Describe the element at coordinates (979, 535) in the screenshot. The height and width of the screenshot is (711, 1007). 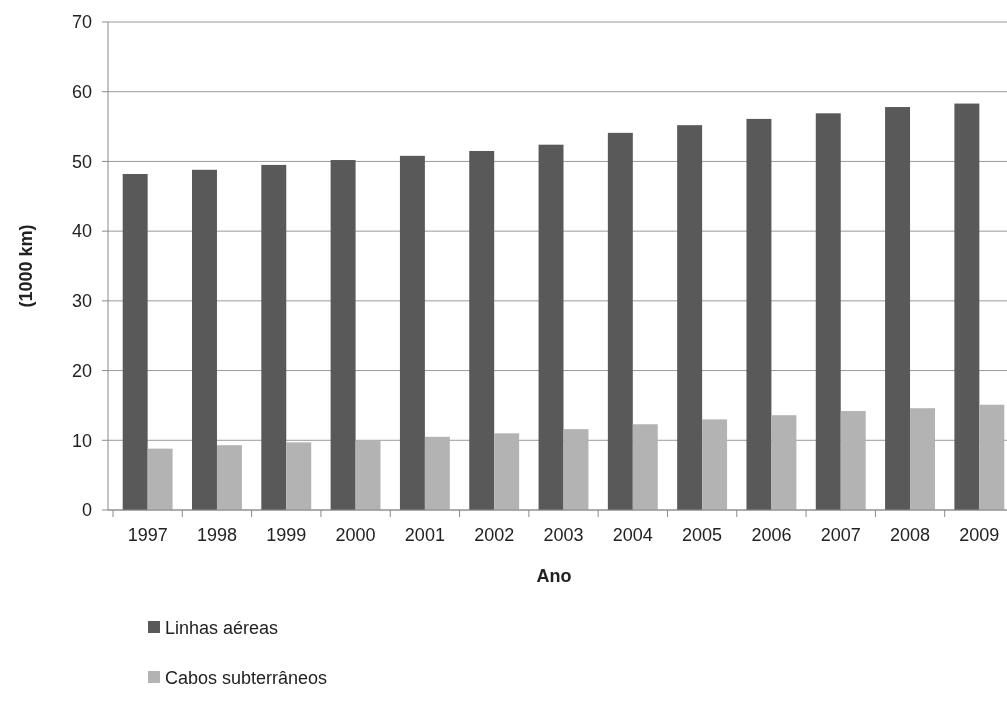
I see `x-tick-label: 2009` at that location.